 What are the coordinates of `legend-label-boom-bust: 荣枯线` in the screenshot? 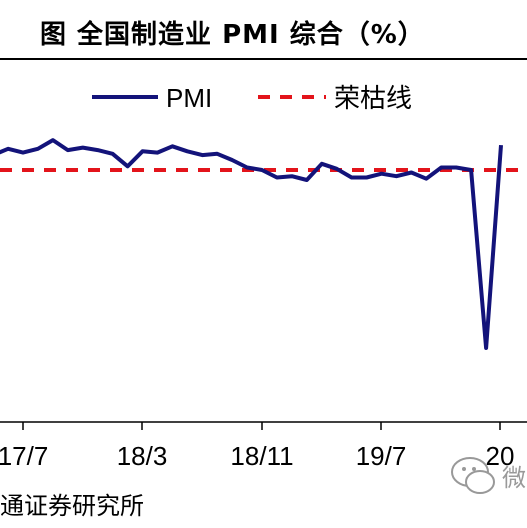 It's located at (373, 99).